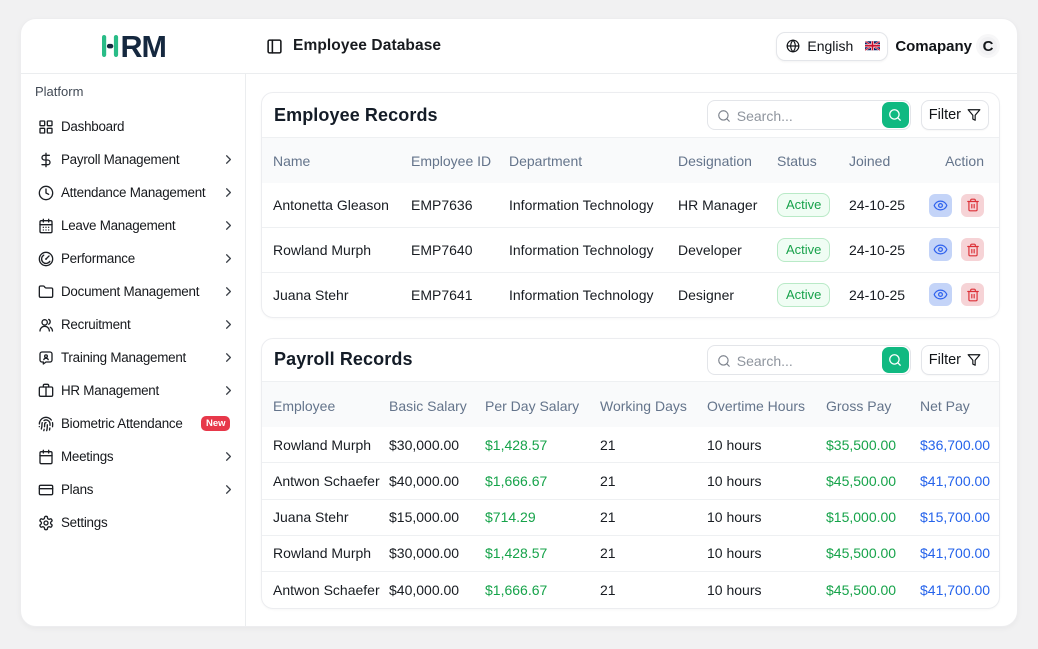  I want to click on svg-text: RM, so click(142, 46).